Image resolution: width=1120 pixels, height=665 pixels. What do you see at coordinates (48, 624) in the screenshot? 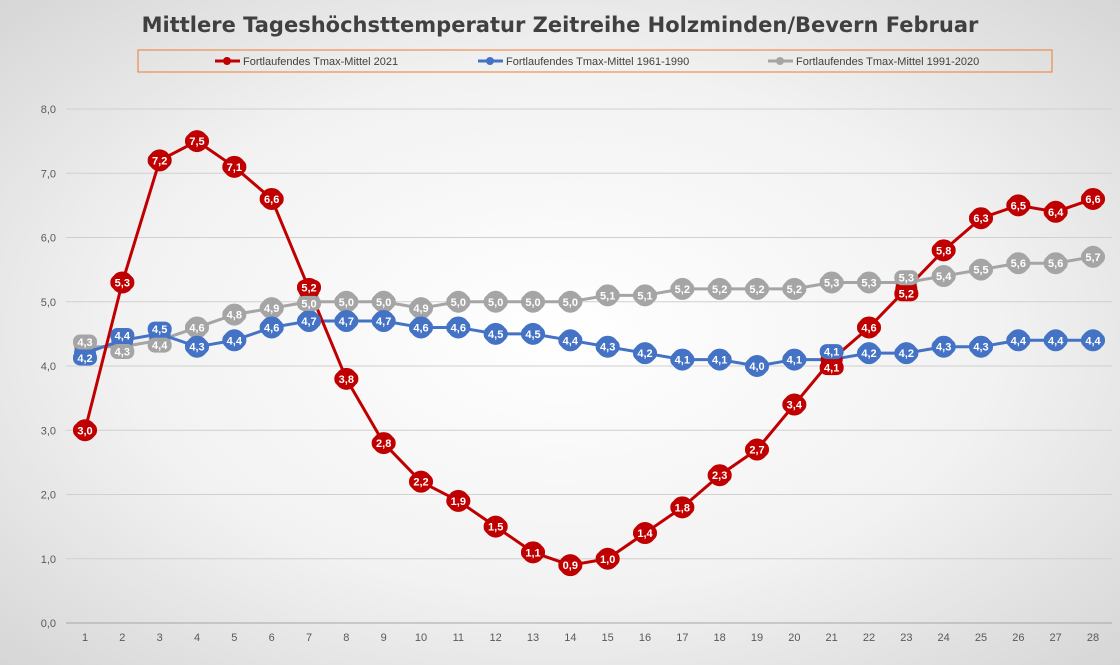
I see `y-tick-label: 0,0` at bounding box center [48, 624].